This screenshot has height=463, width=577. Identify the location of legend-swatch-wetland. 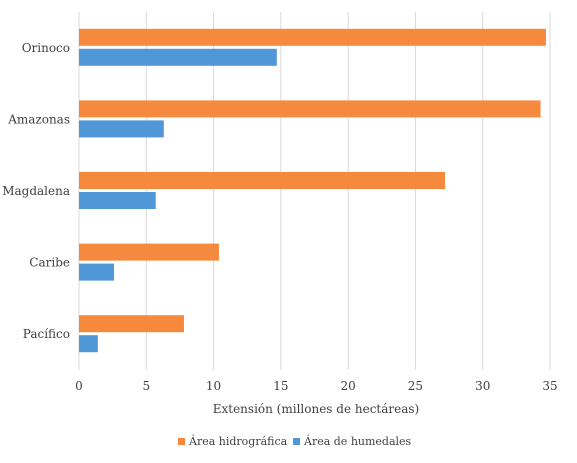
(296, 441).